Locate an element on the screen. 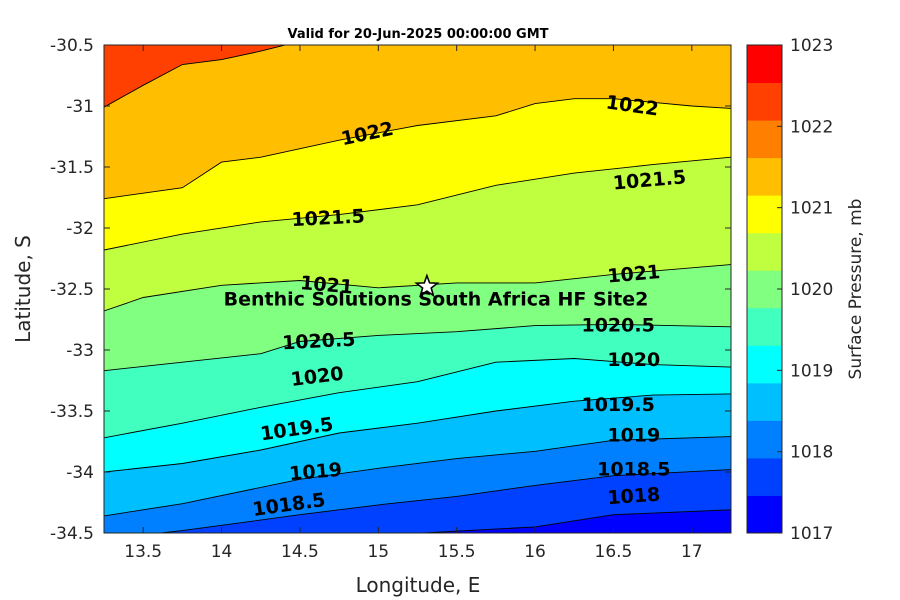 This screenshot has height=600, width=900. site-markers: Benthic Solutions South Africa HF Site2 is located at coordinates (436, 292).